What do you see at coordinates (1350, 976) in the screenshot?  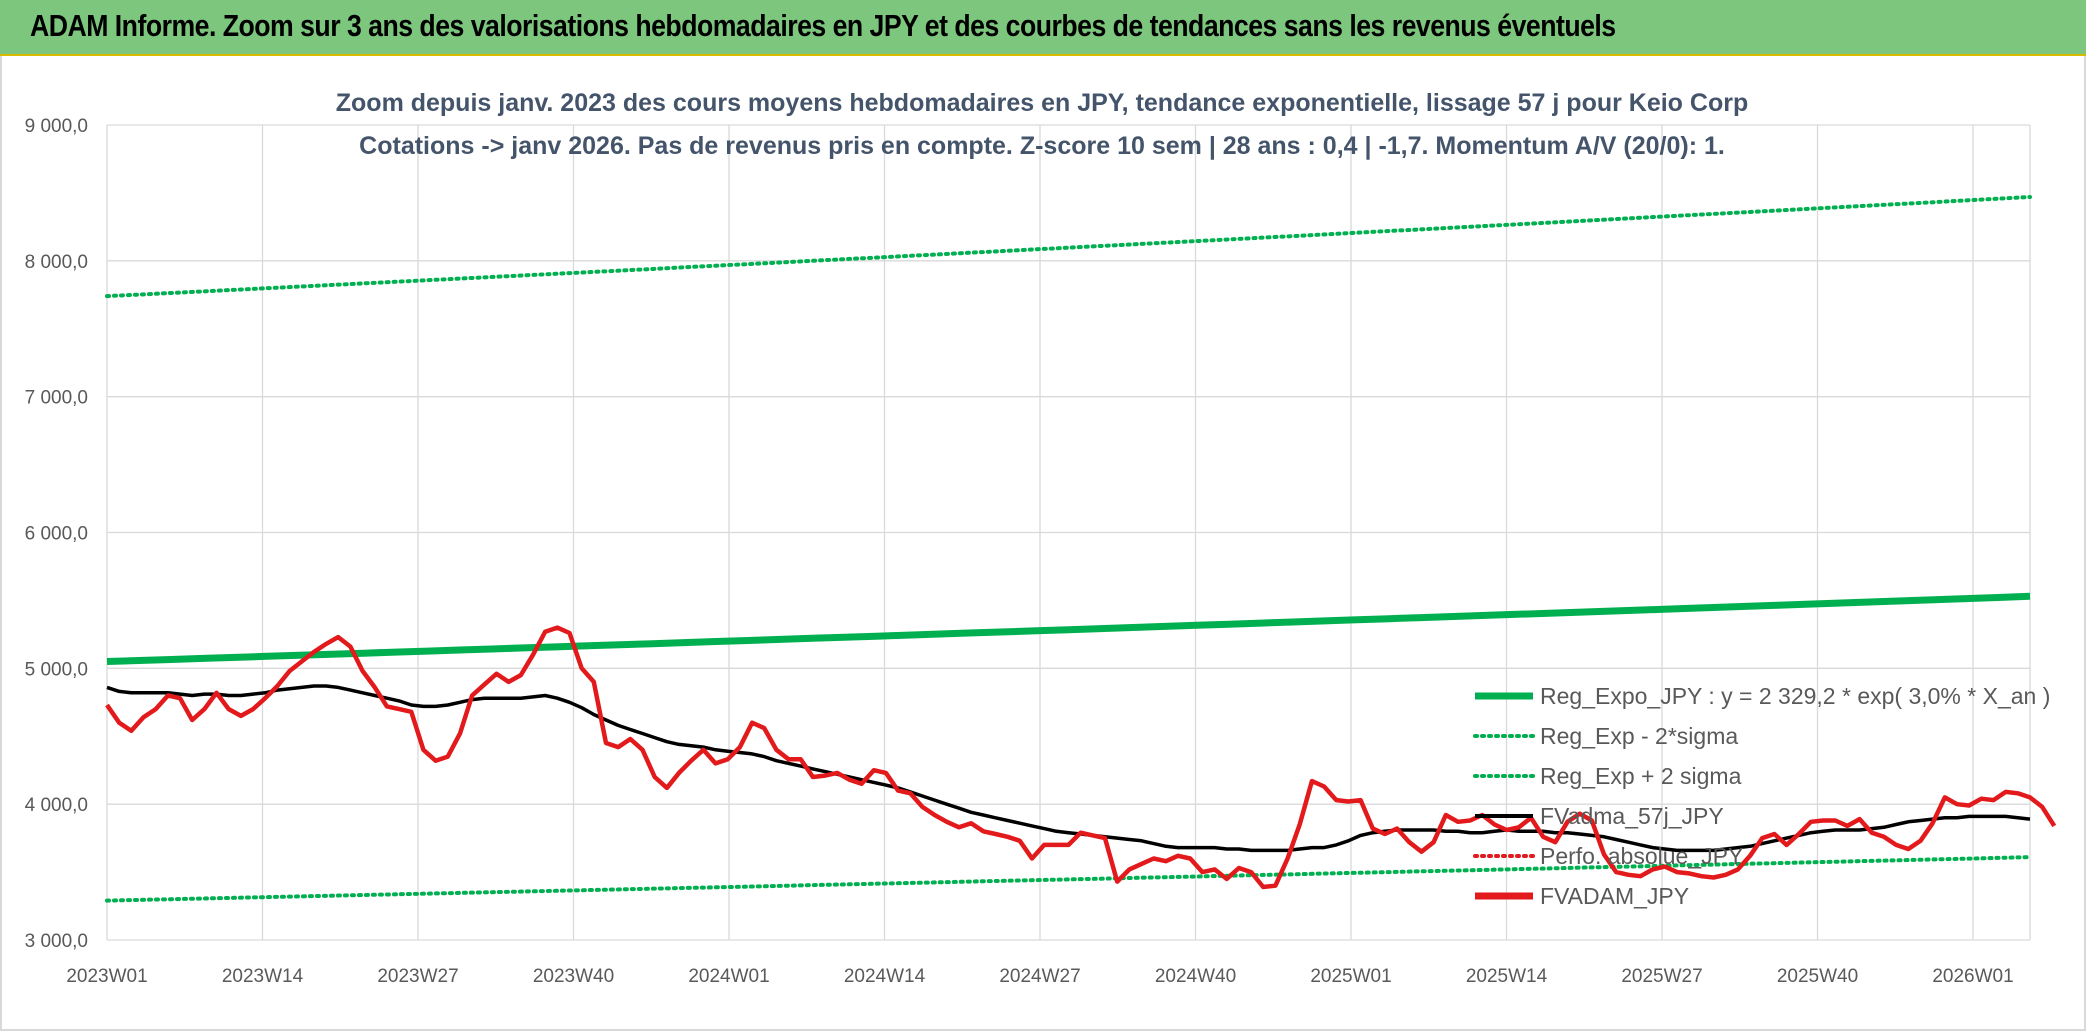 I see `x-tick-label: 2025W01` at bounding box center [1350, 976].